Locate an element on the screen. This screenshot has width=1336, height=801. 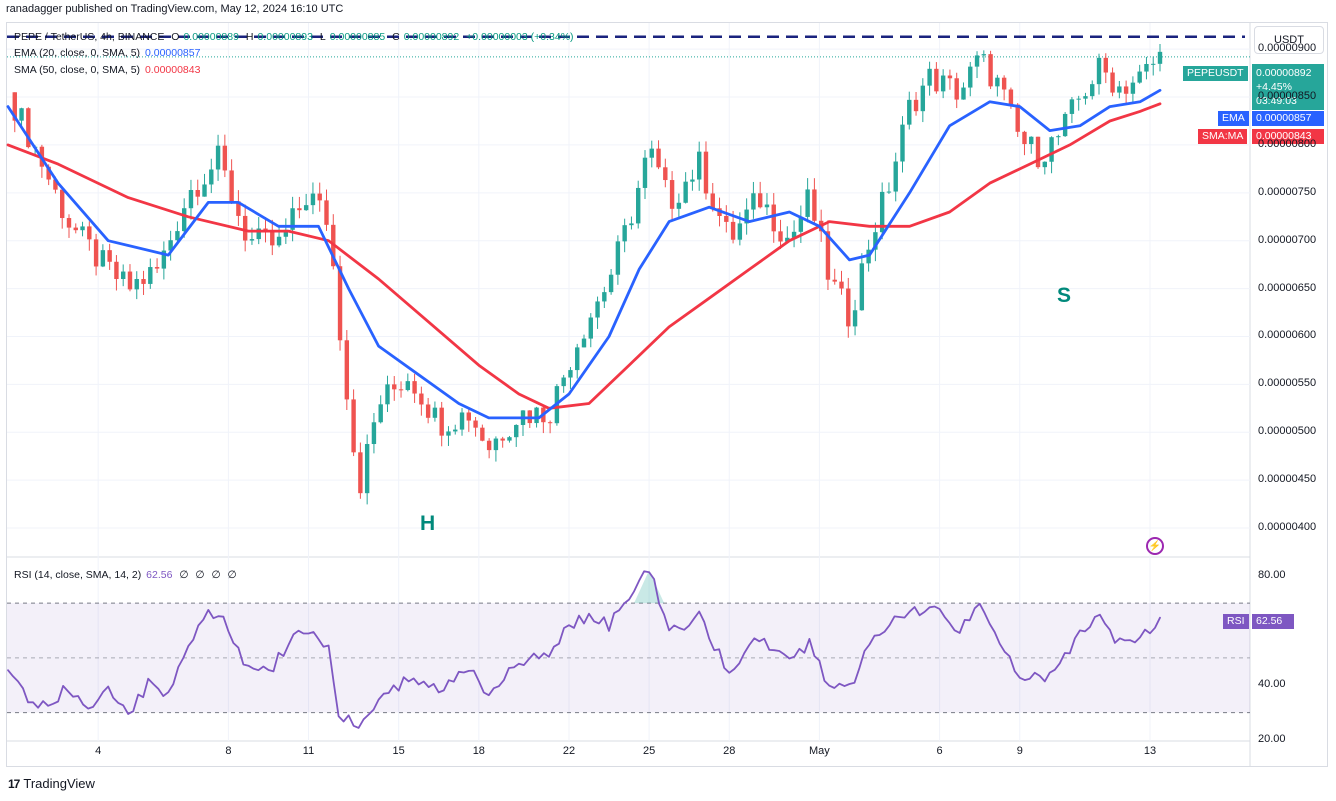
x-tick-label: 28 is located at coordinates (729, 751).